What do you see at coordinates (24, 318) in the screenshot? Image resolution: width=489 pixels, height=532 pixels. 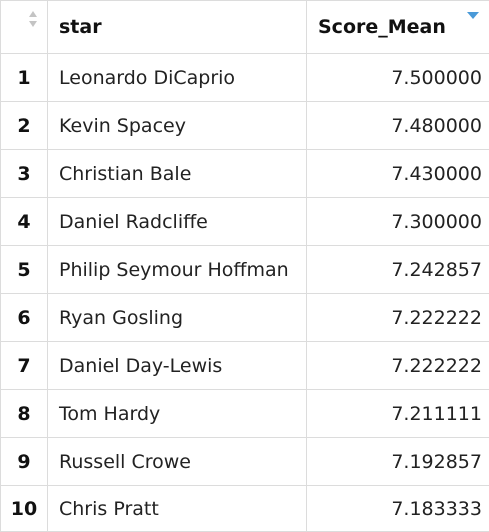 I see `row-index: 6` at bounding box center [24, 318].